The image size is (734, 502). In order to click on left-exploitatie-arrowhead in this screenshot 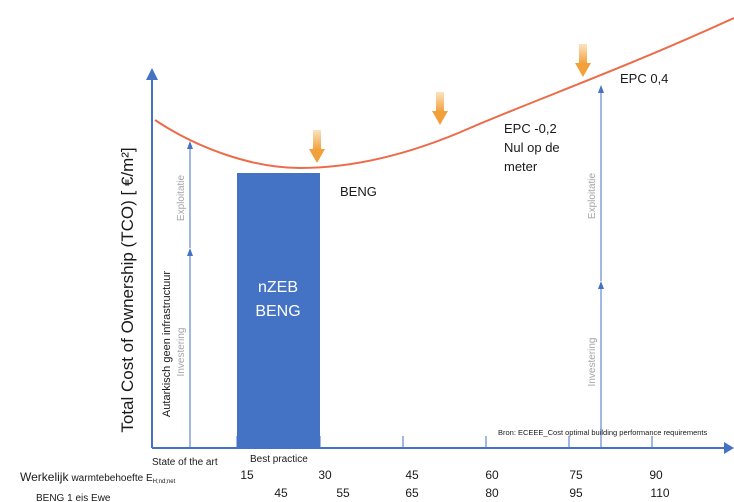, I will do `click(190, 145)`.